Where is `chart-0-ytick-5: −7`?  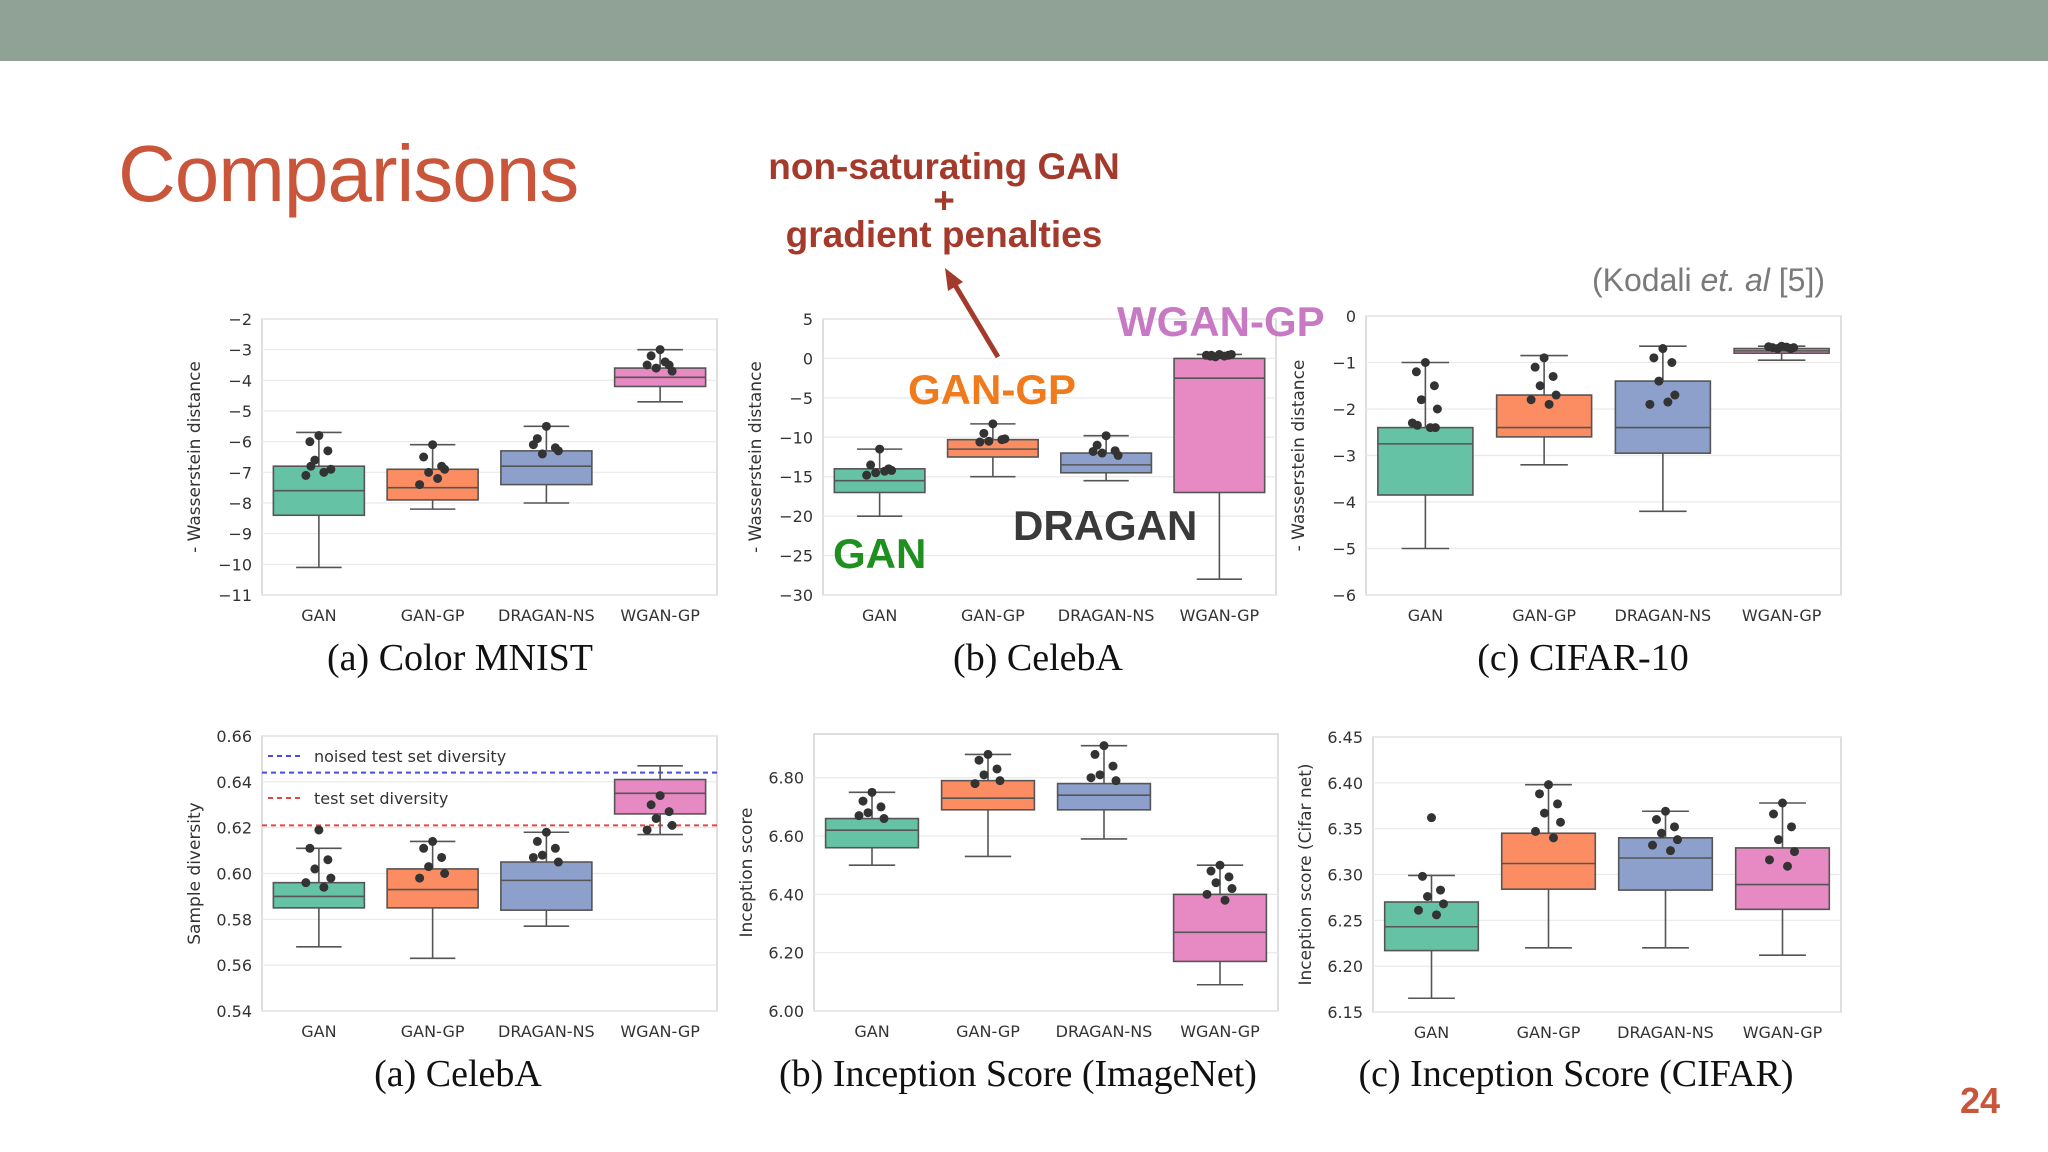 chart-0-ytick-5: −7 is located at coordinates (240, 472).